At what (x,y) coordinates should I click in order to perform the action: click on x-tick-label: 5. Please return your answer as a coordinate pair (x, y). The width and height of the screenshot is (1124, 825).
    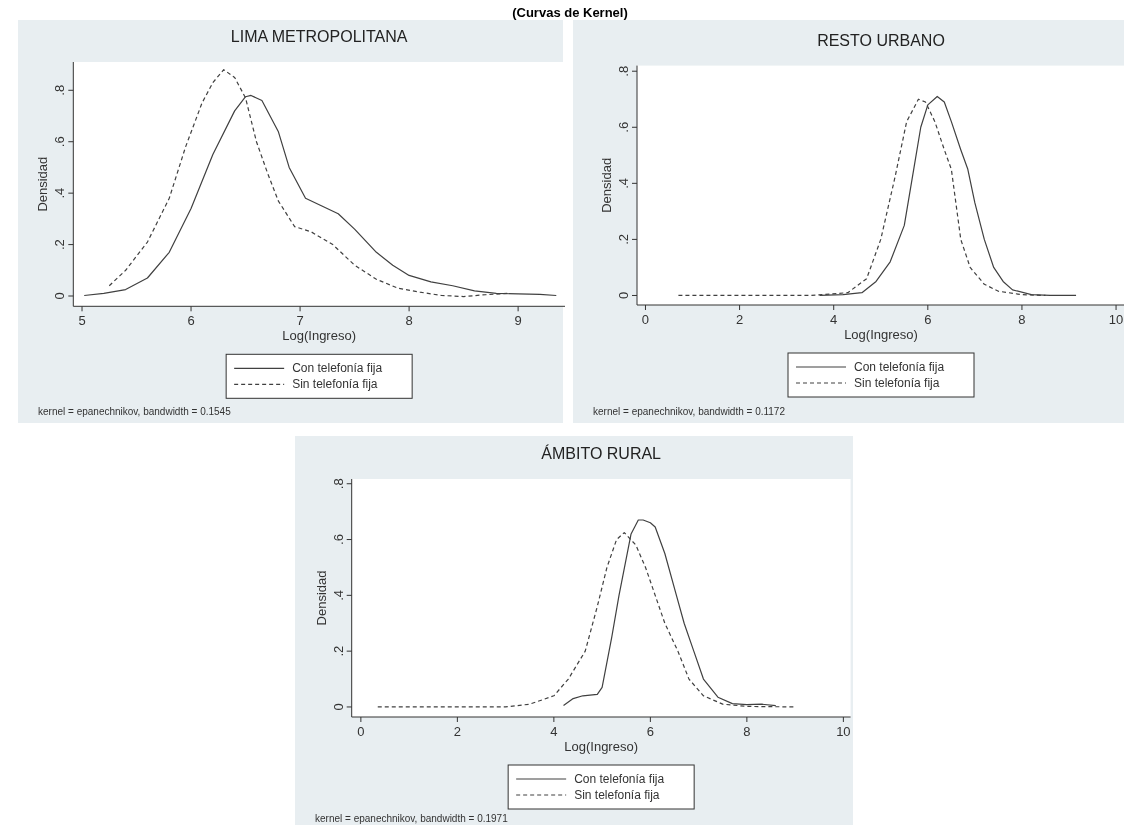
    Looking at the image, I should click on (82, 321).